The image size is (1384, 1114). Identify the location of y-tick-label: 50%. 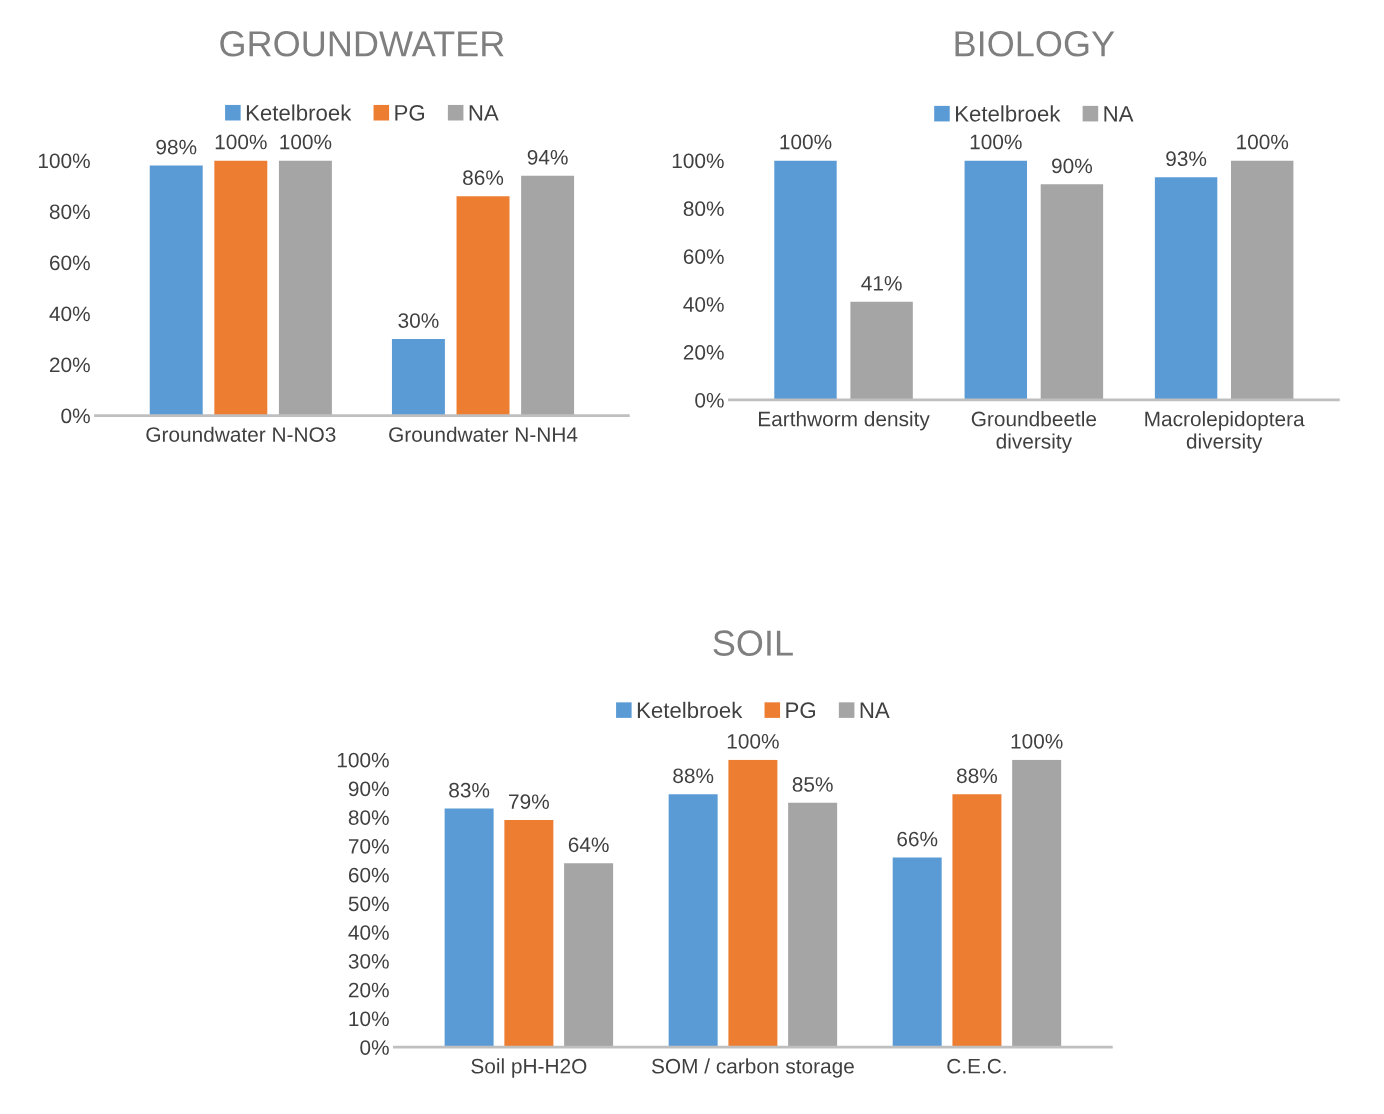
(368, 904).